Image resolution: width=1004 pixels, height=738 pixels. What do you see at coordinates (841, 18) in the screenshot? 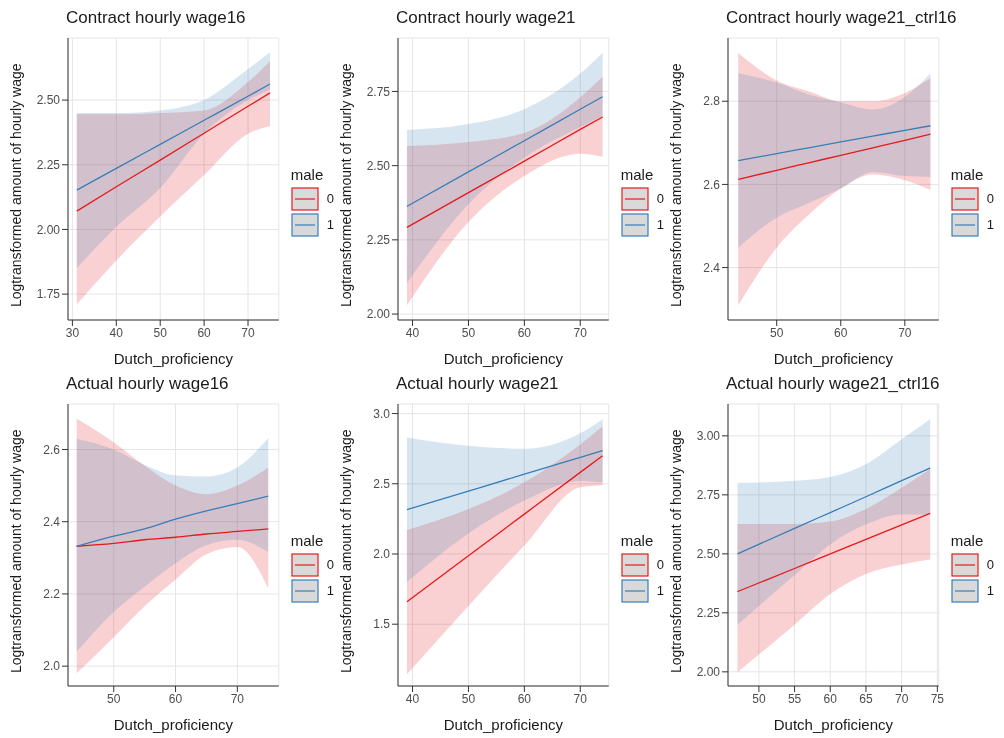
I see `chart-title: Contract hourly wage21_ctrl16` at bounding box center [841, 18].